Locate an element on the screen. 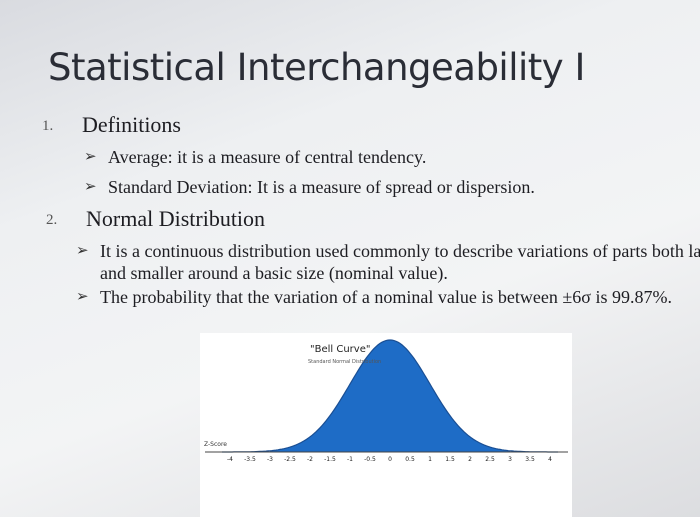 Image resolution: width=700 pixels, height=517 pixels. z-score-label: 1.5 is located at coordinates (450, 459).